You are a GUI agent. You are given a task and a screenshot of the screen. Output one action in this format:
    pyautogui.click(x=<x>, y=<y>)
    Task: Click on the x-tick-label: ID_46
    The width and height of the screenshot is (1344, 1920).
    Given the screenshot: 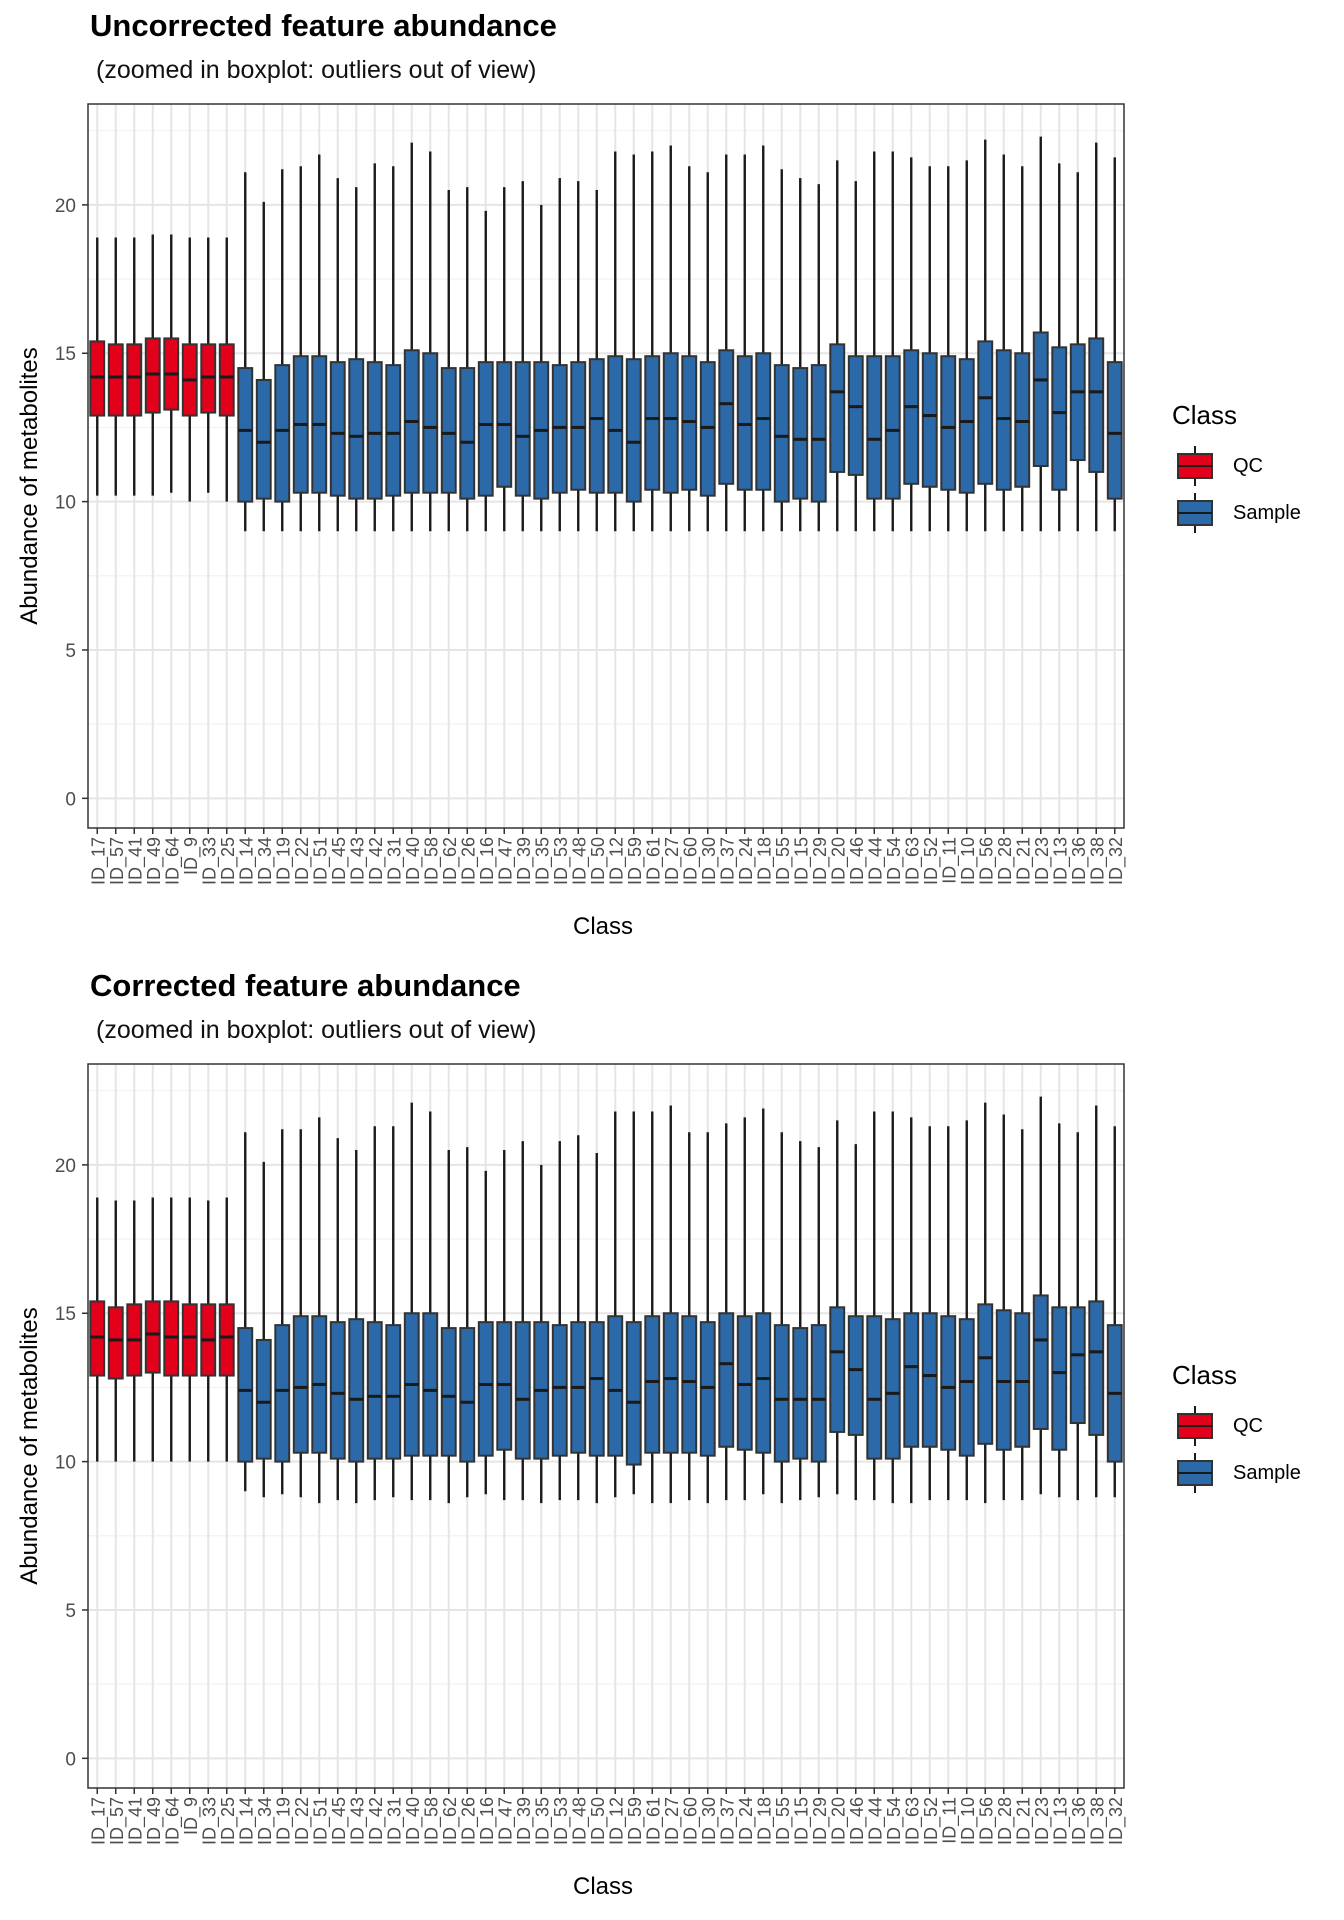 What is the action you would take?
    pyautogui.click(x=857, y=861)
    